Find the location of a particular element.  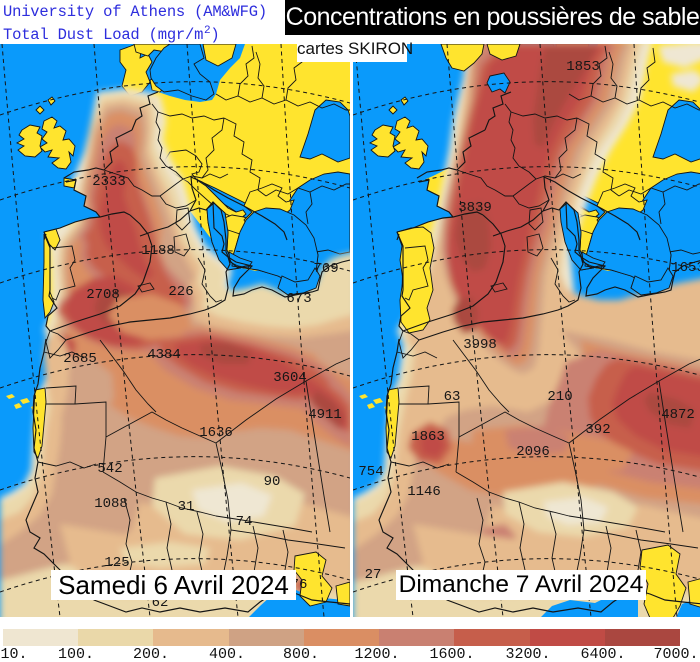

svg-text: 4911 is located at coordinates (325, 415).